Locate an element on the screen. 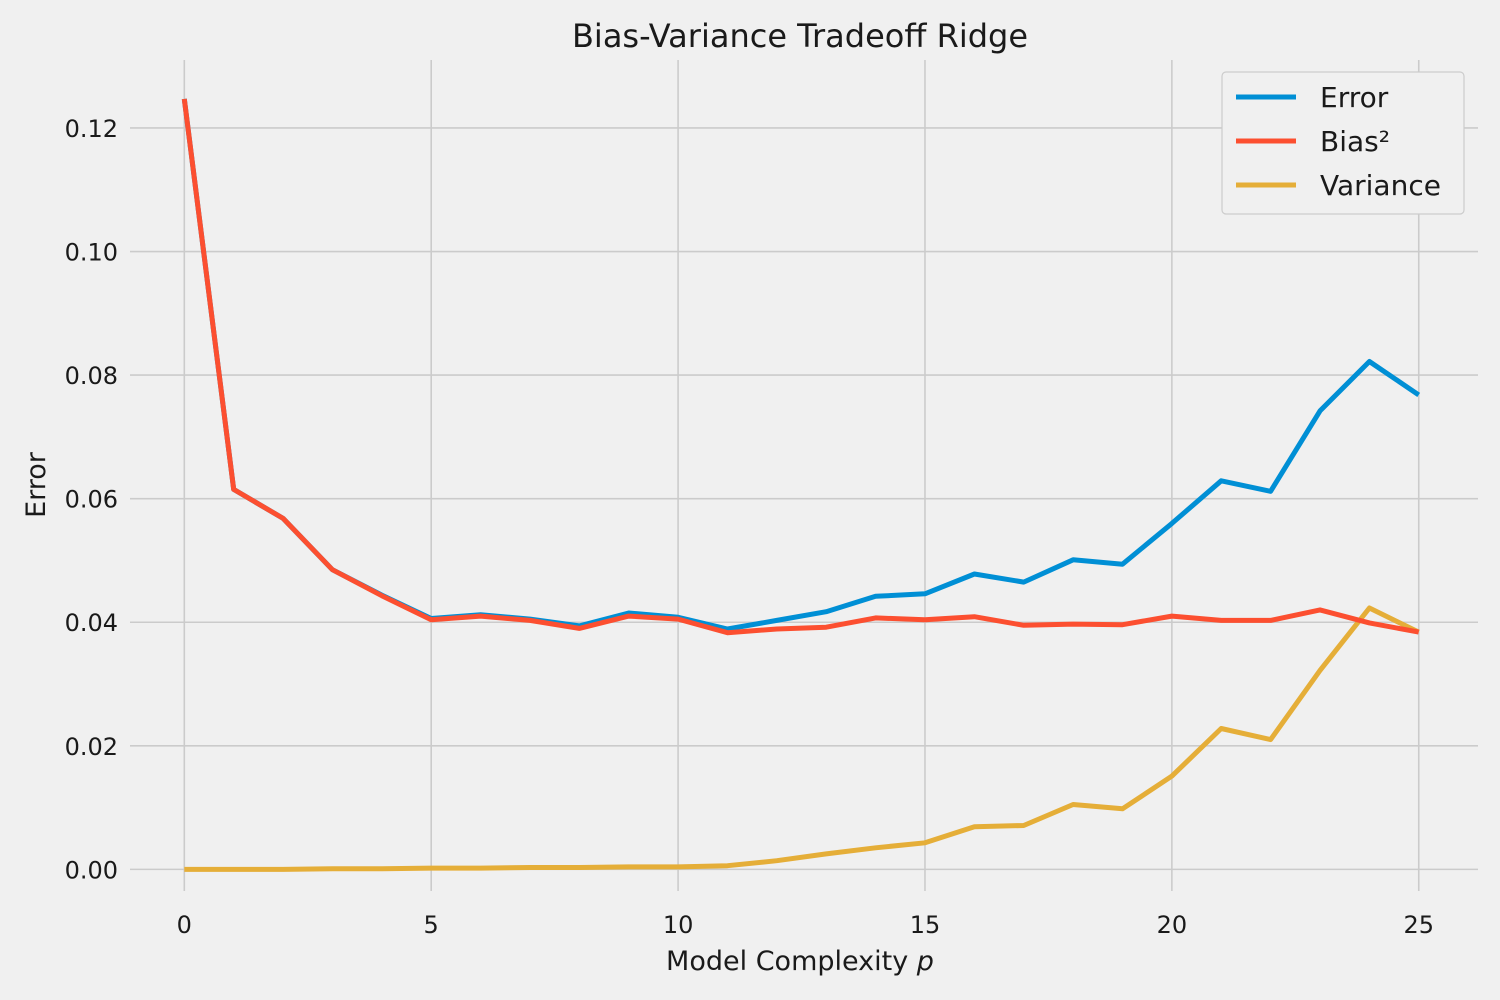  x-tick-label: 20 is located at coordinates (1172, 925).